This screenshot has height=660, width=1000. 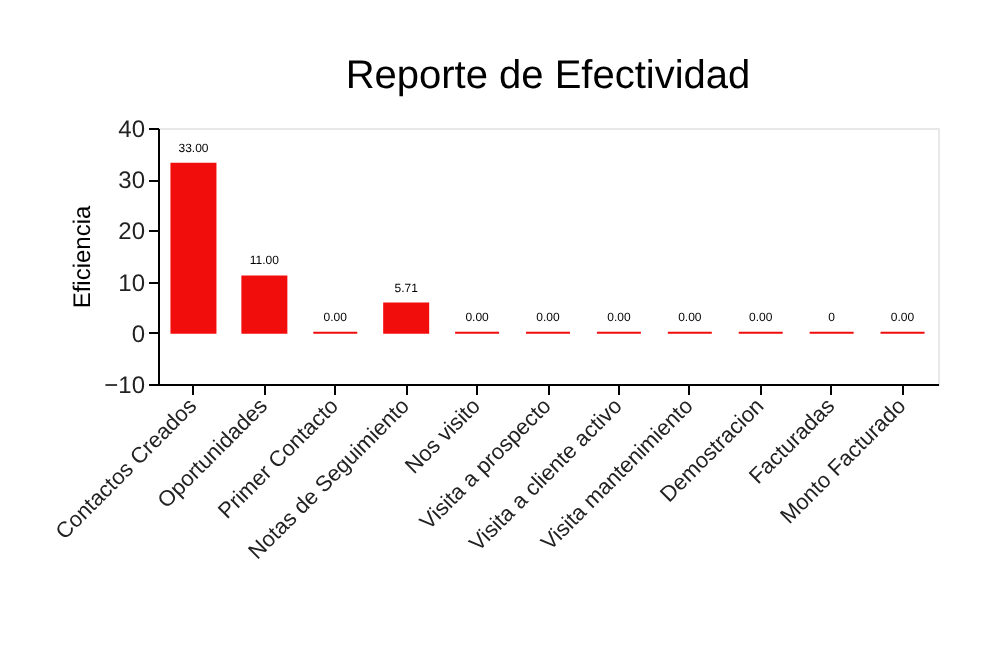 I want to click on y-tick-label: −10, so click(x=125, y=385).